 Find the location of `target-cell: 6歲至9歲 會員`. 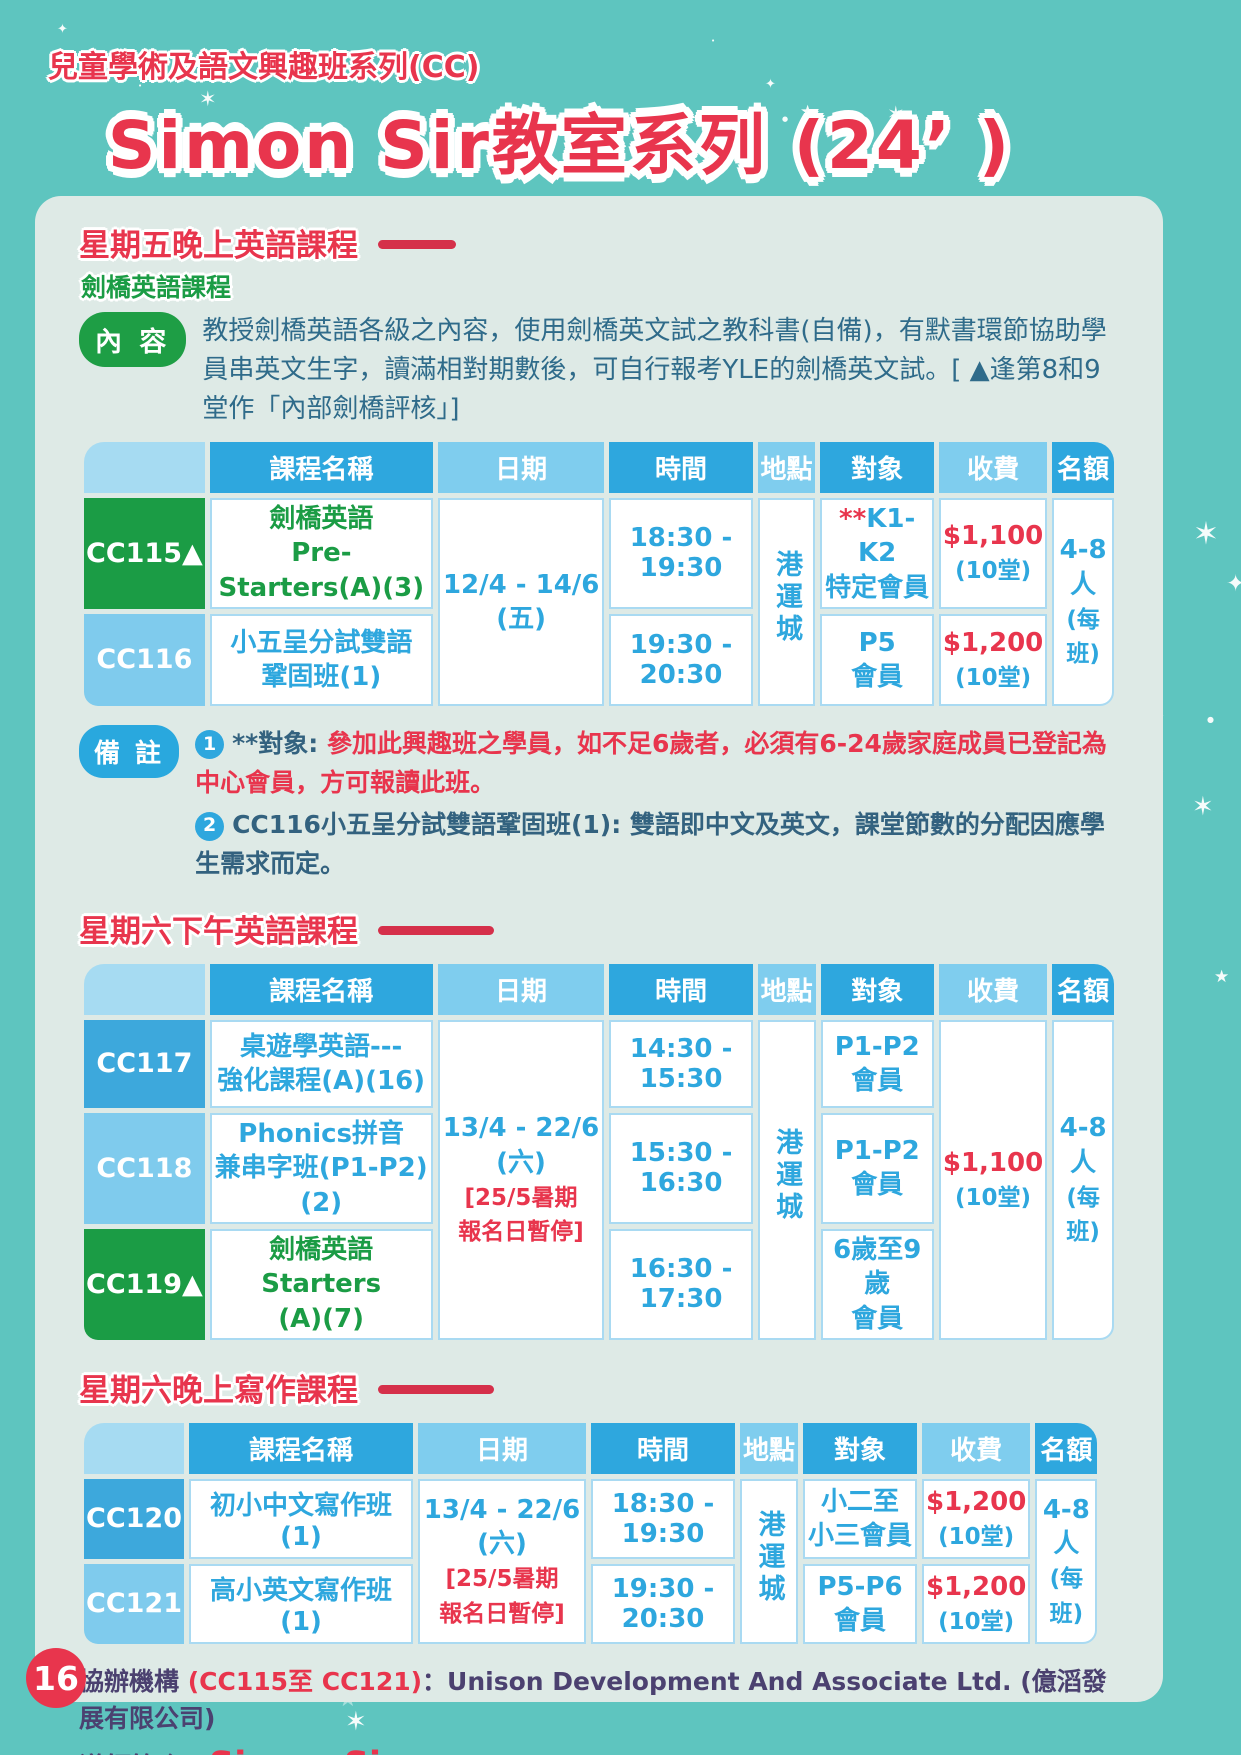

target-cell: 6歲至9歲 會員 is located at coordinates (877, 1284).